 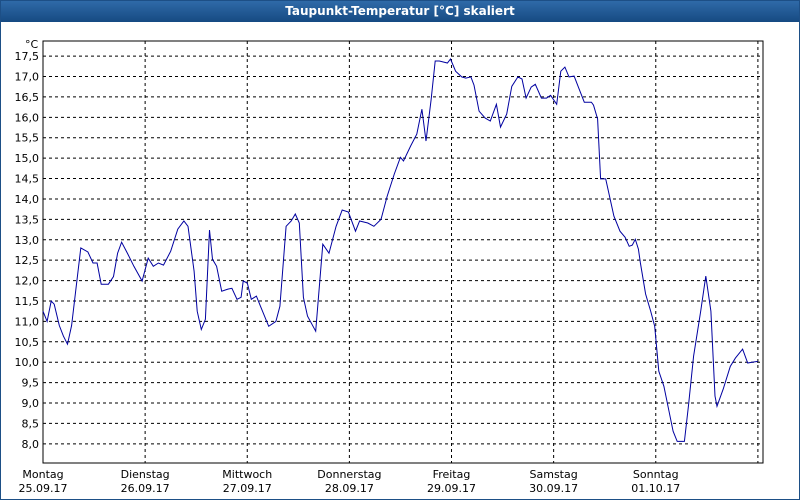 I want to click on y-tick-label: 8,0, so click(x=31, y=444).